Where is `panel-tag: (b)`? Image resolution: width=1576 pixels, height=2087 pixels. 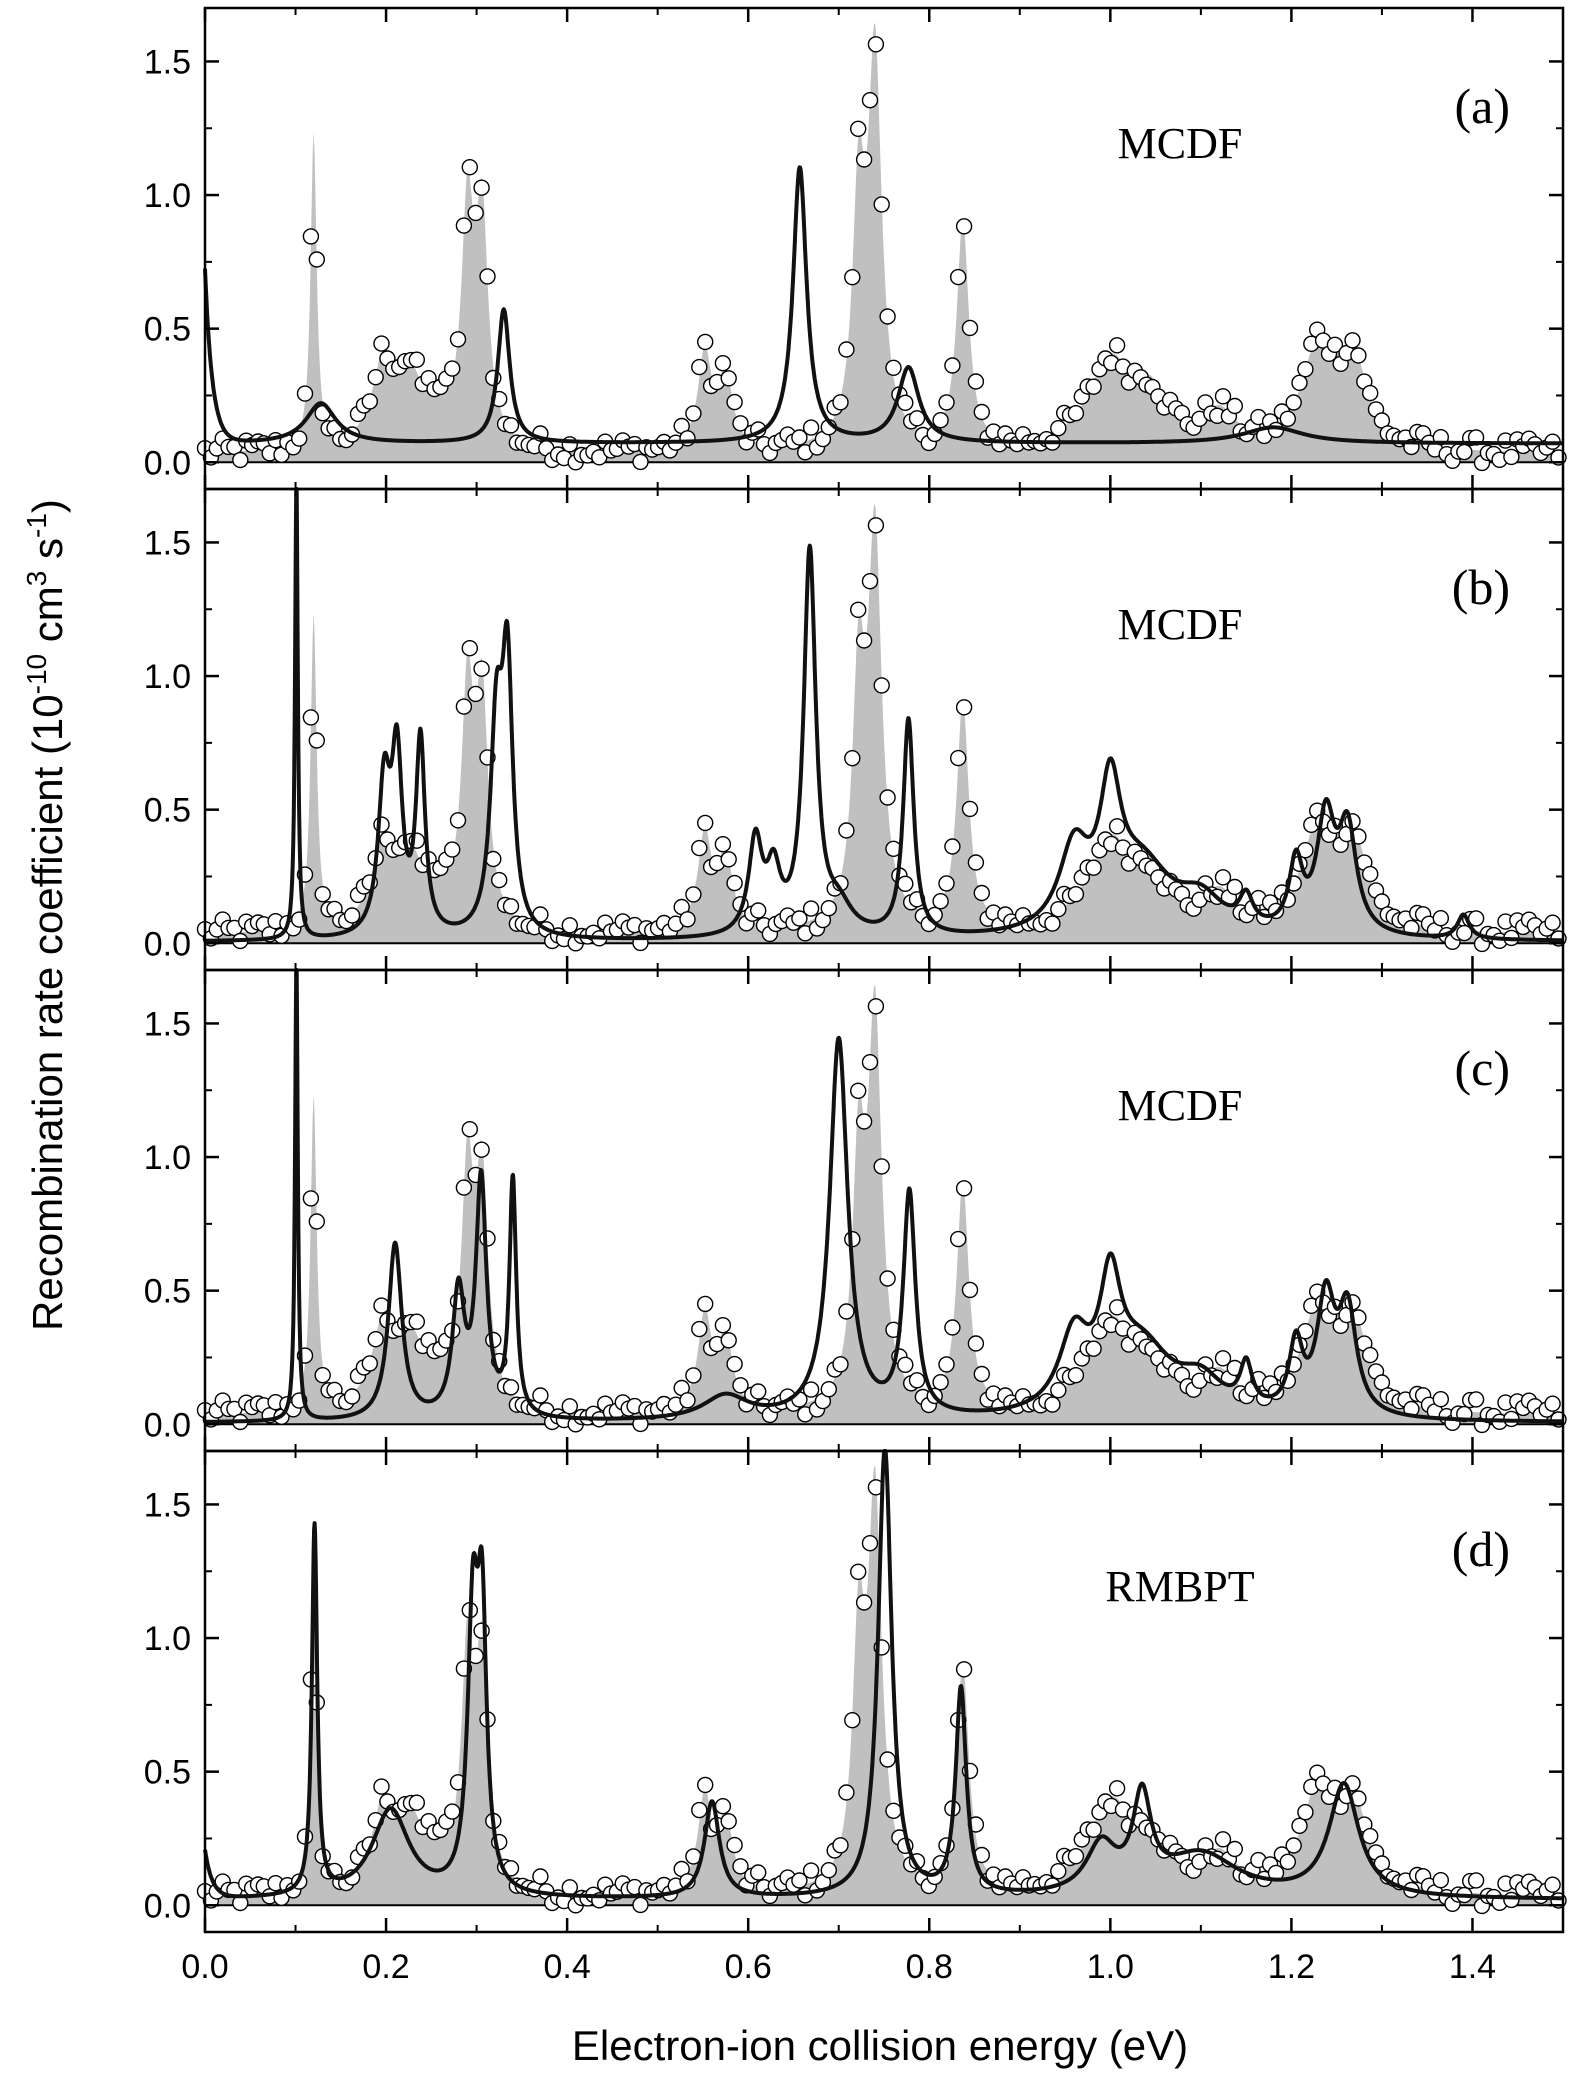 panel-tag: (b) is located at coordinates (1481, 587).